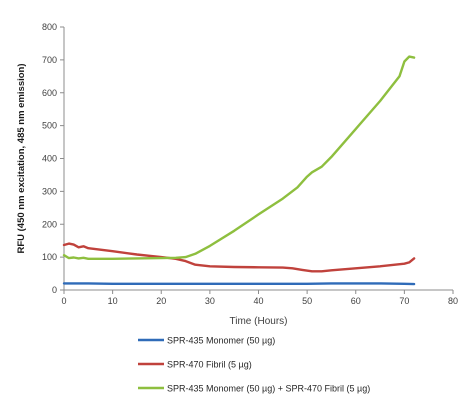  I want to click on x-tick-label: 50, so click(307, 301).